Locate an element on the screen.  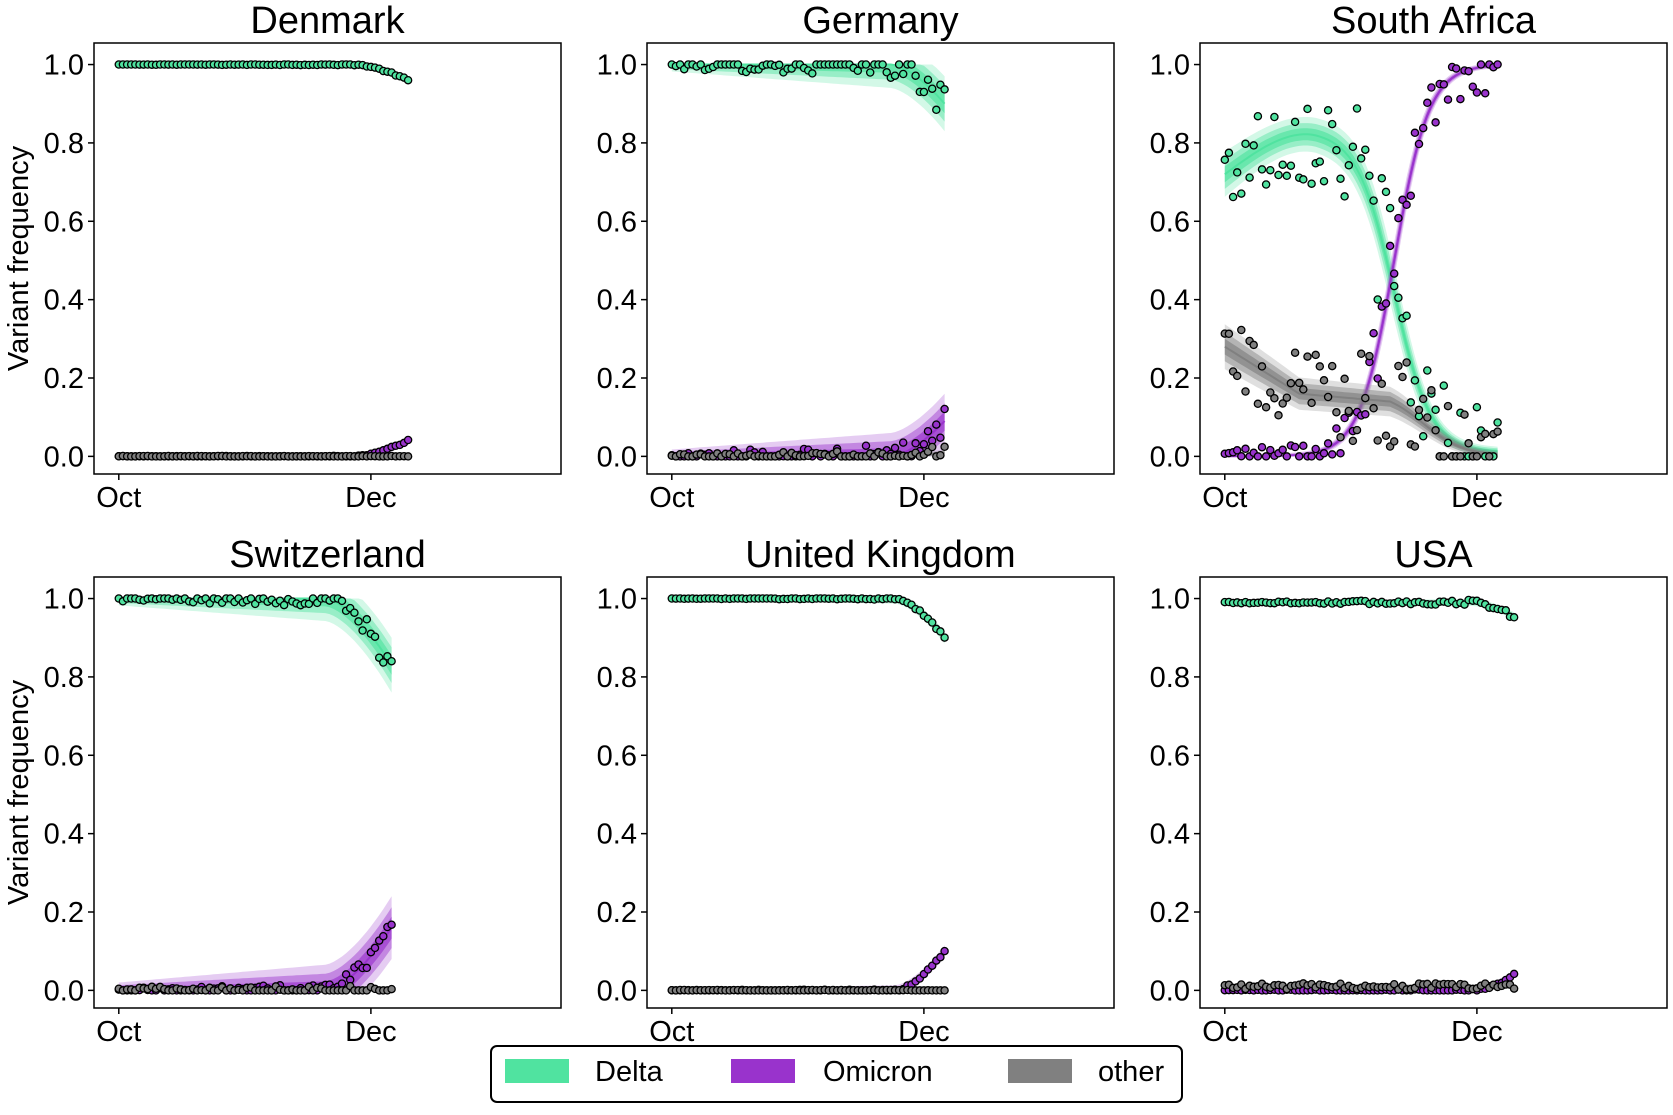
plot-area-germany is located at coordinates (808, 260).